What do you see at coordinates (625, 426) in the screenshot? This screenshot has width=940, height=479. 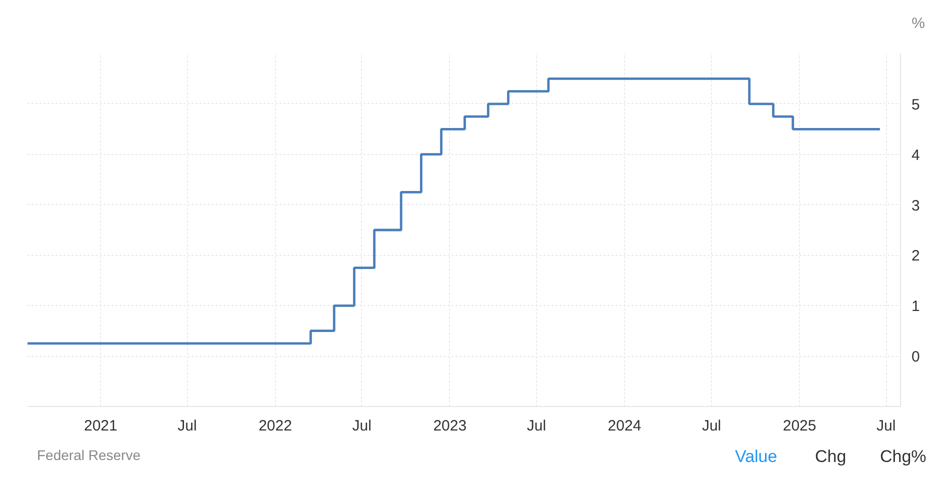 I see `x-tick-label: 2024` at bounding box center [625, 426].